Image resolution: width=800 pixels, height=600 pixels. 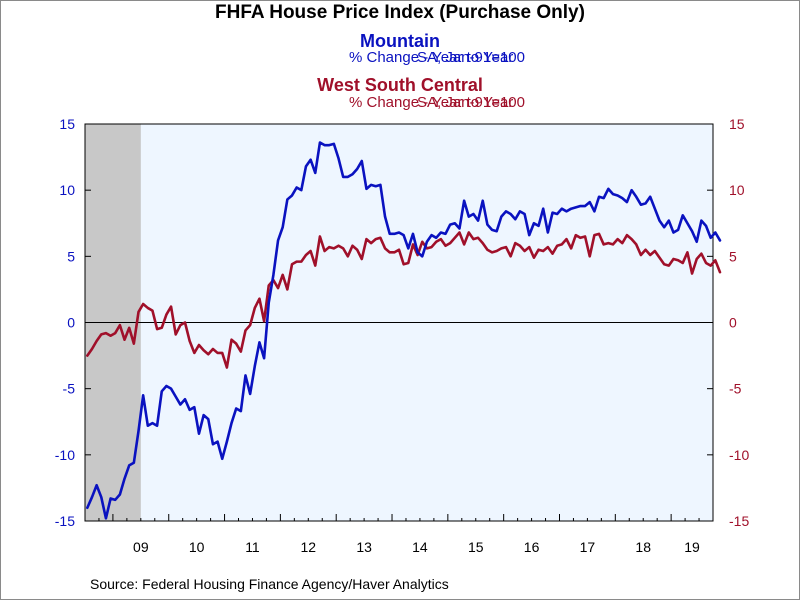 I want to click on x-tick-label: 15, so click(x=476, y=547).